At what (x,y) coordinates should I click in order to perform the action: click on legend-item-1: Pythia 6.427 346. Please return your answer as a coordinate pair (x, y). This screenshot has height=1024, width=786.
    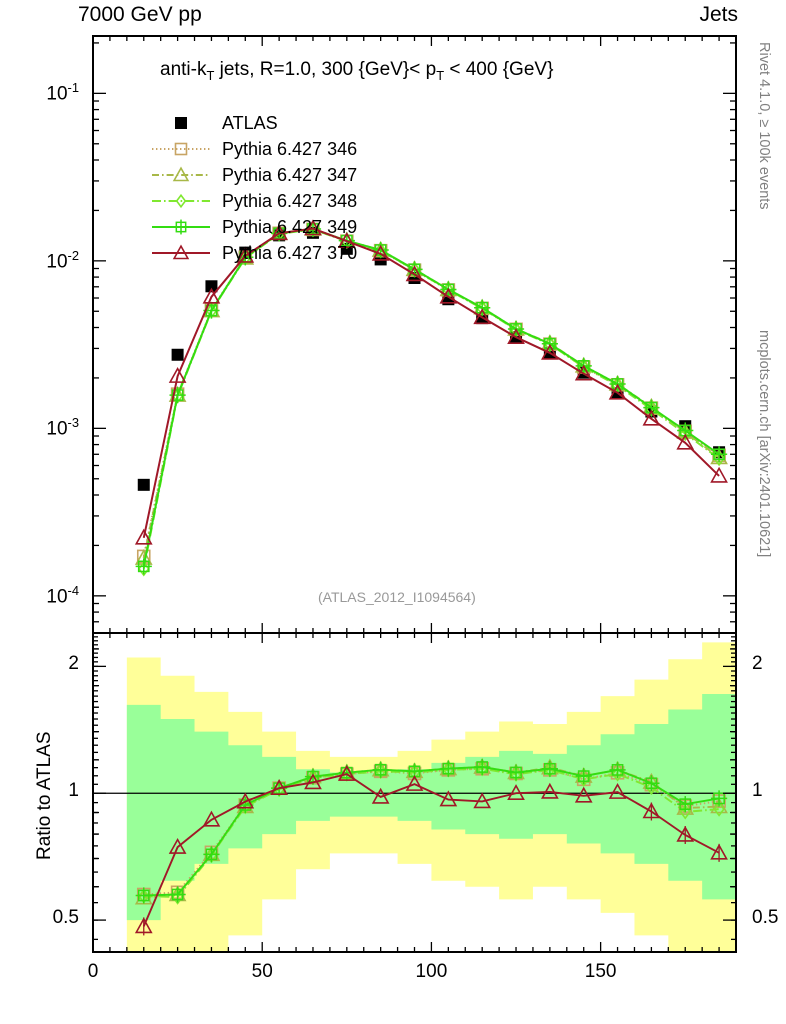
    Looking at the image, I should click on (253, 149).